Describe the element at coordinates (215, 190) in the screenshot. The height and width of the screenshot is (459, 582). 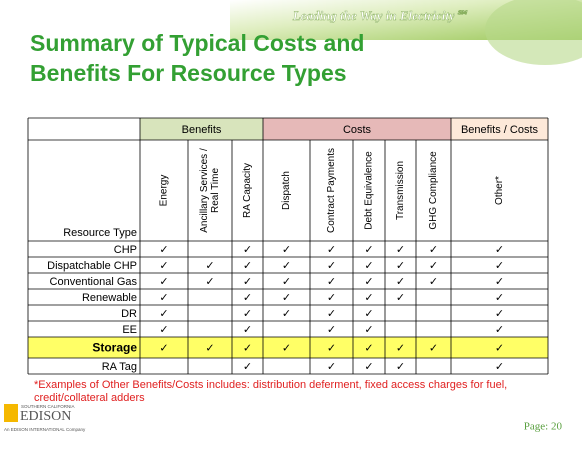
I see `column-header: Real Time` at that location.